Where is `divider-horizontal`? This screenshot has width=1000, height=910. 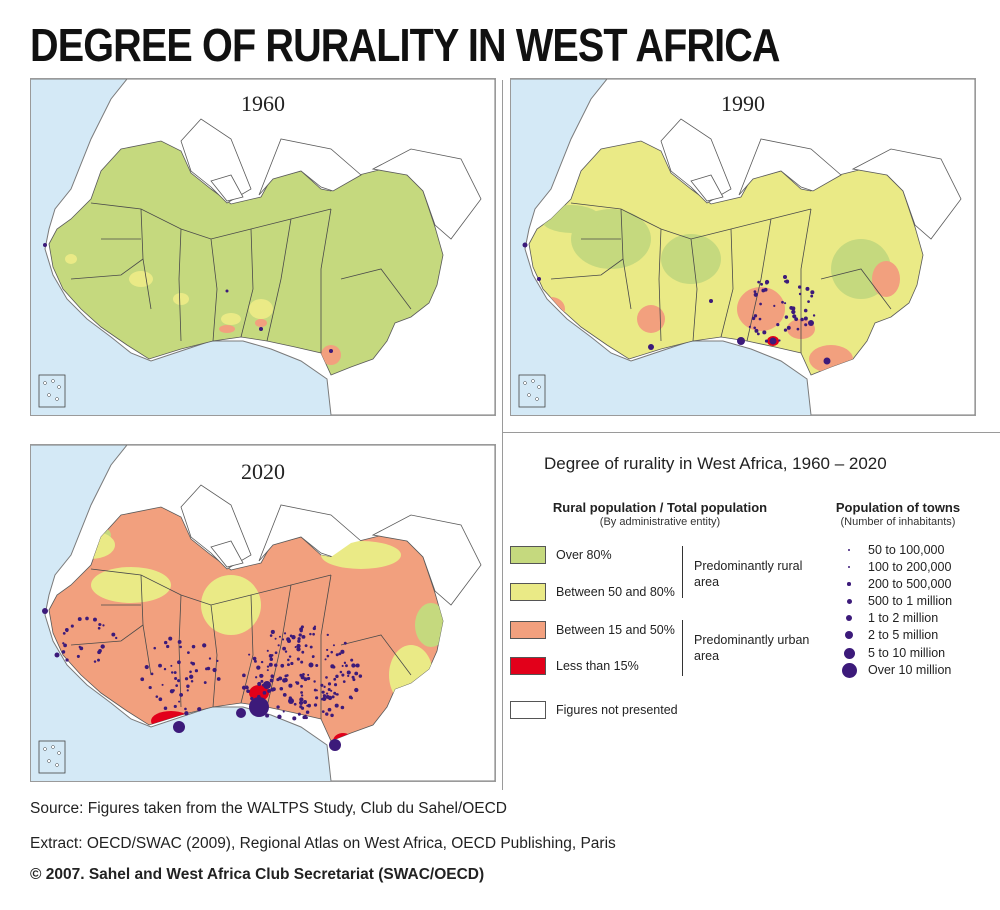 divider-horizontal is located at coordinates (751, 432).